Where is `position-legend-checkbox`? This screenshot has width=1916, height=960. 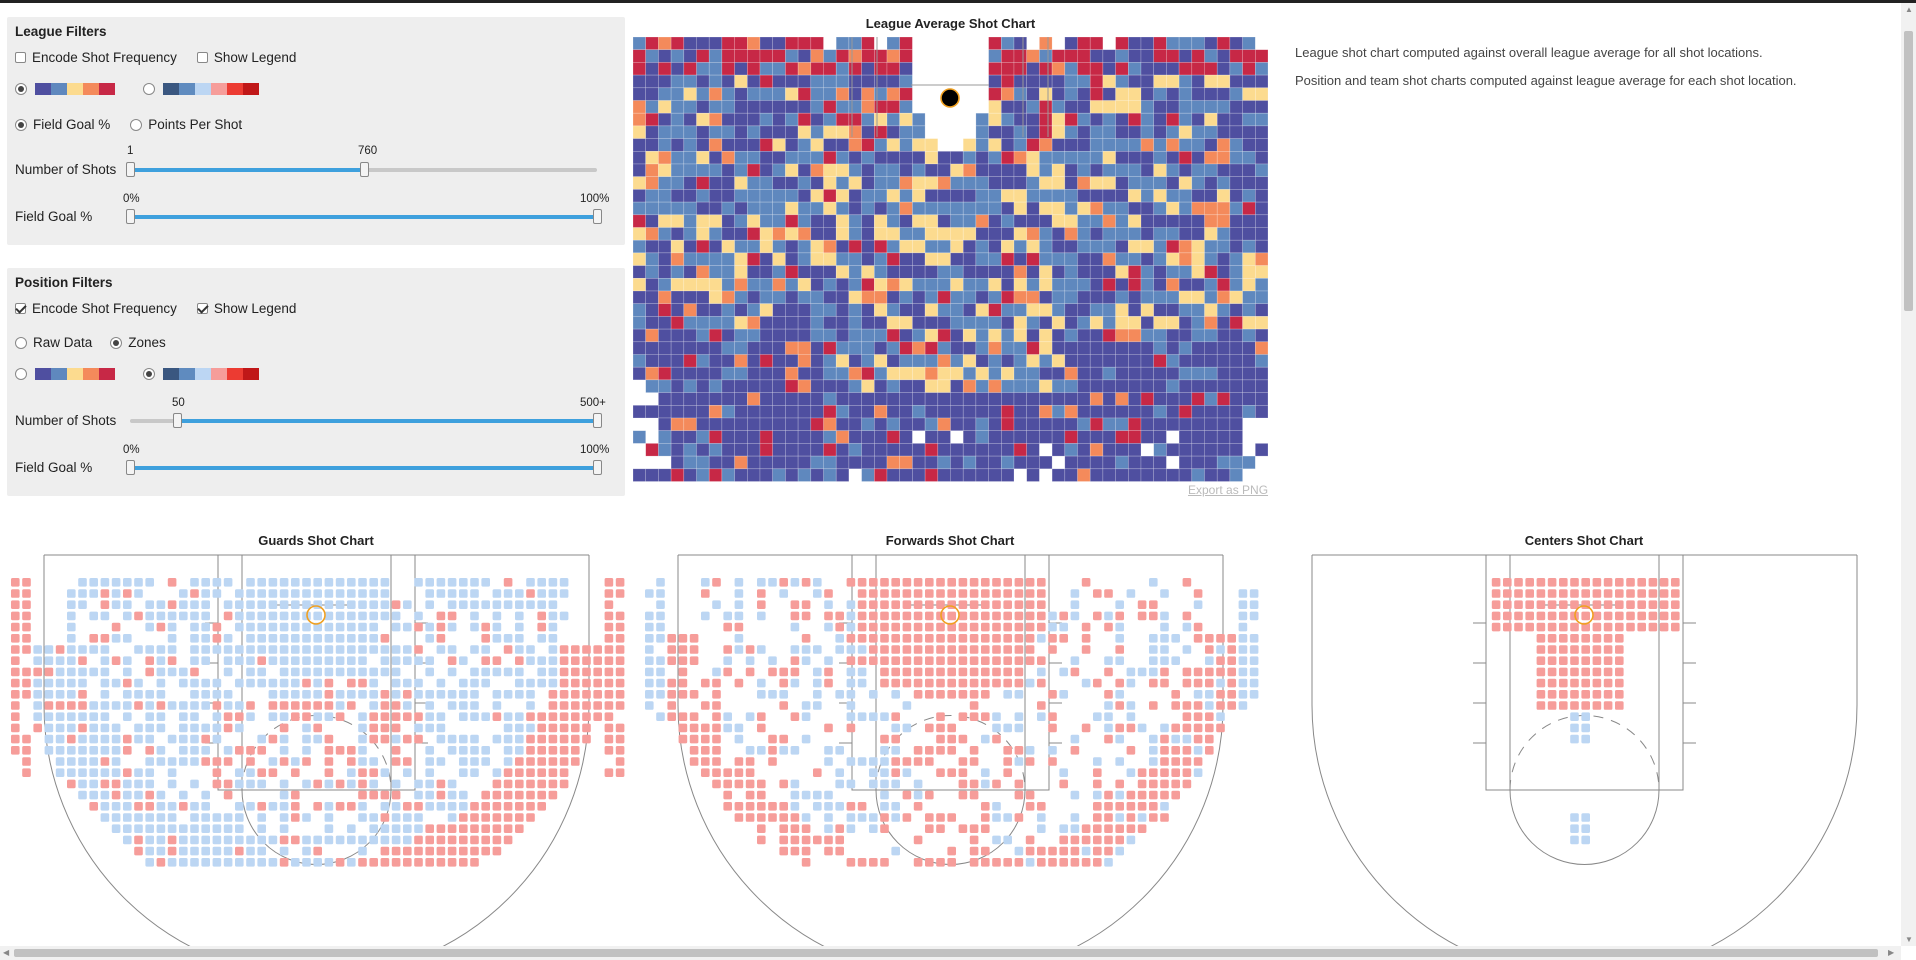
position-legend-checkbox is located at coordinates (202, 308).